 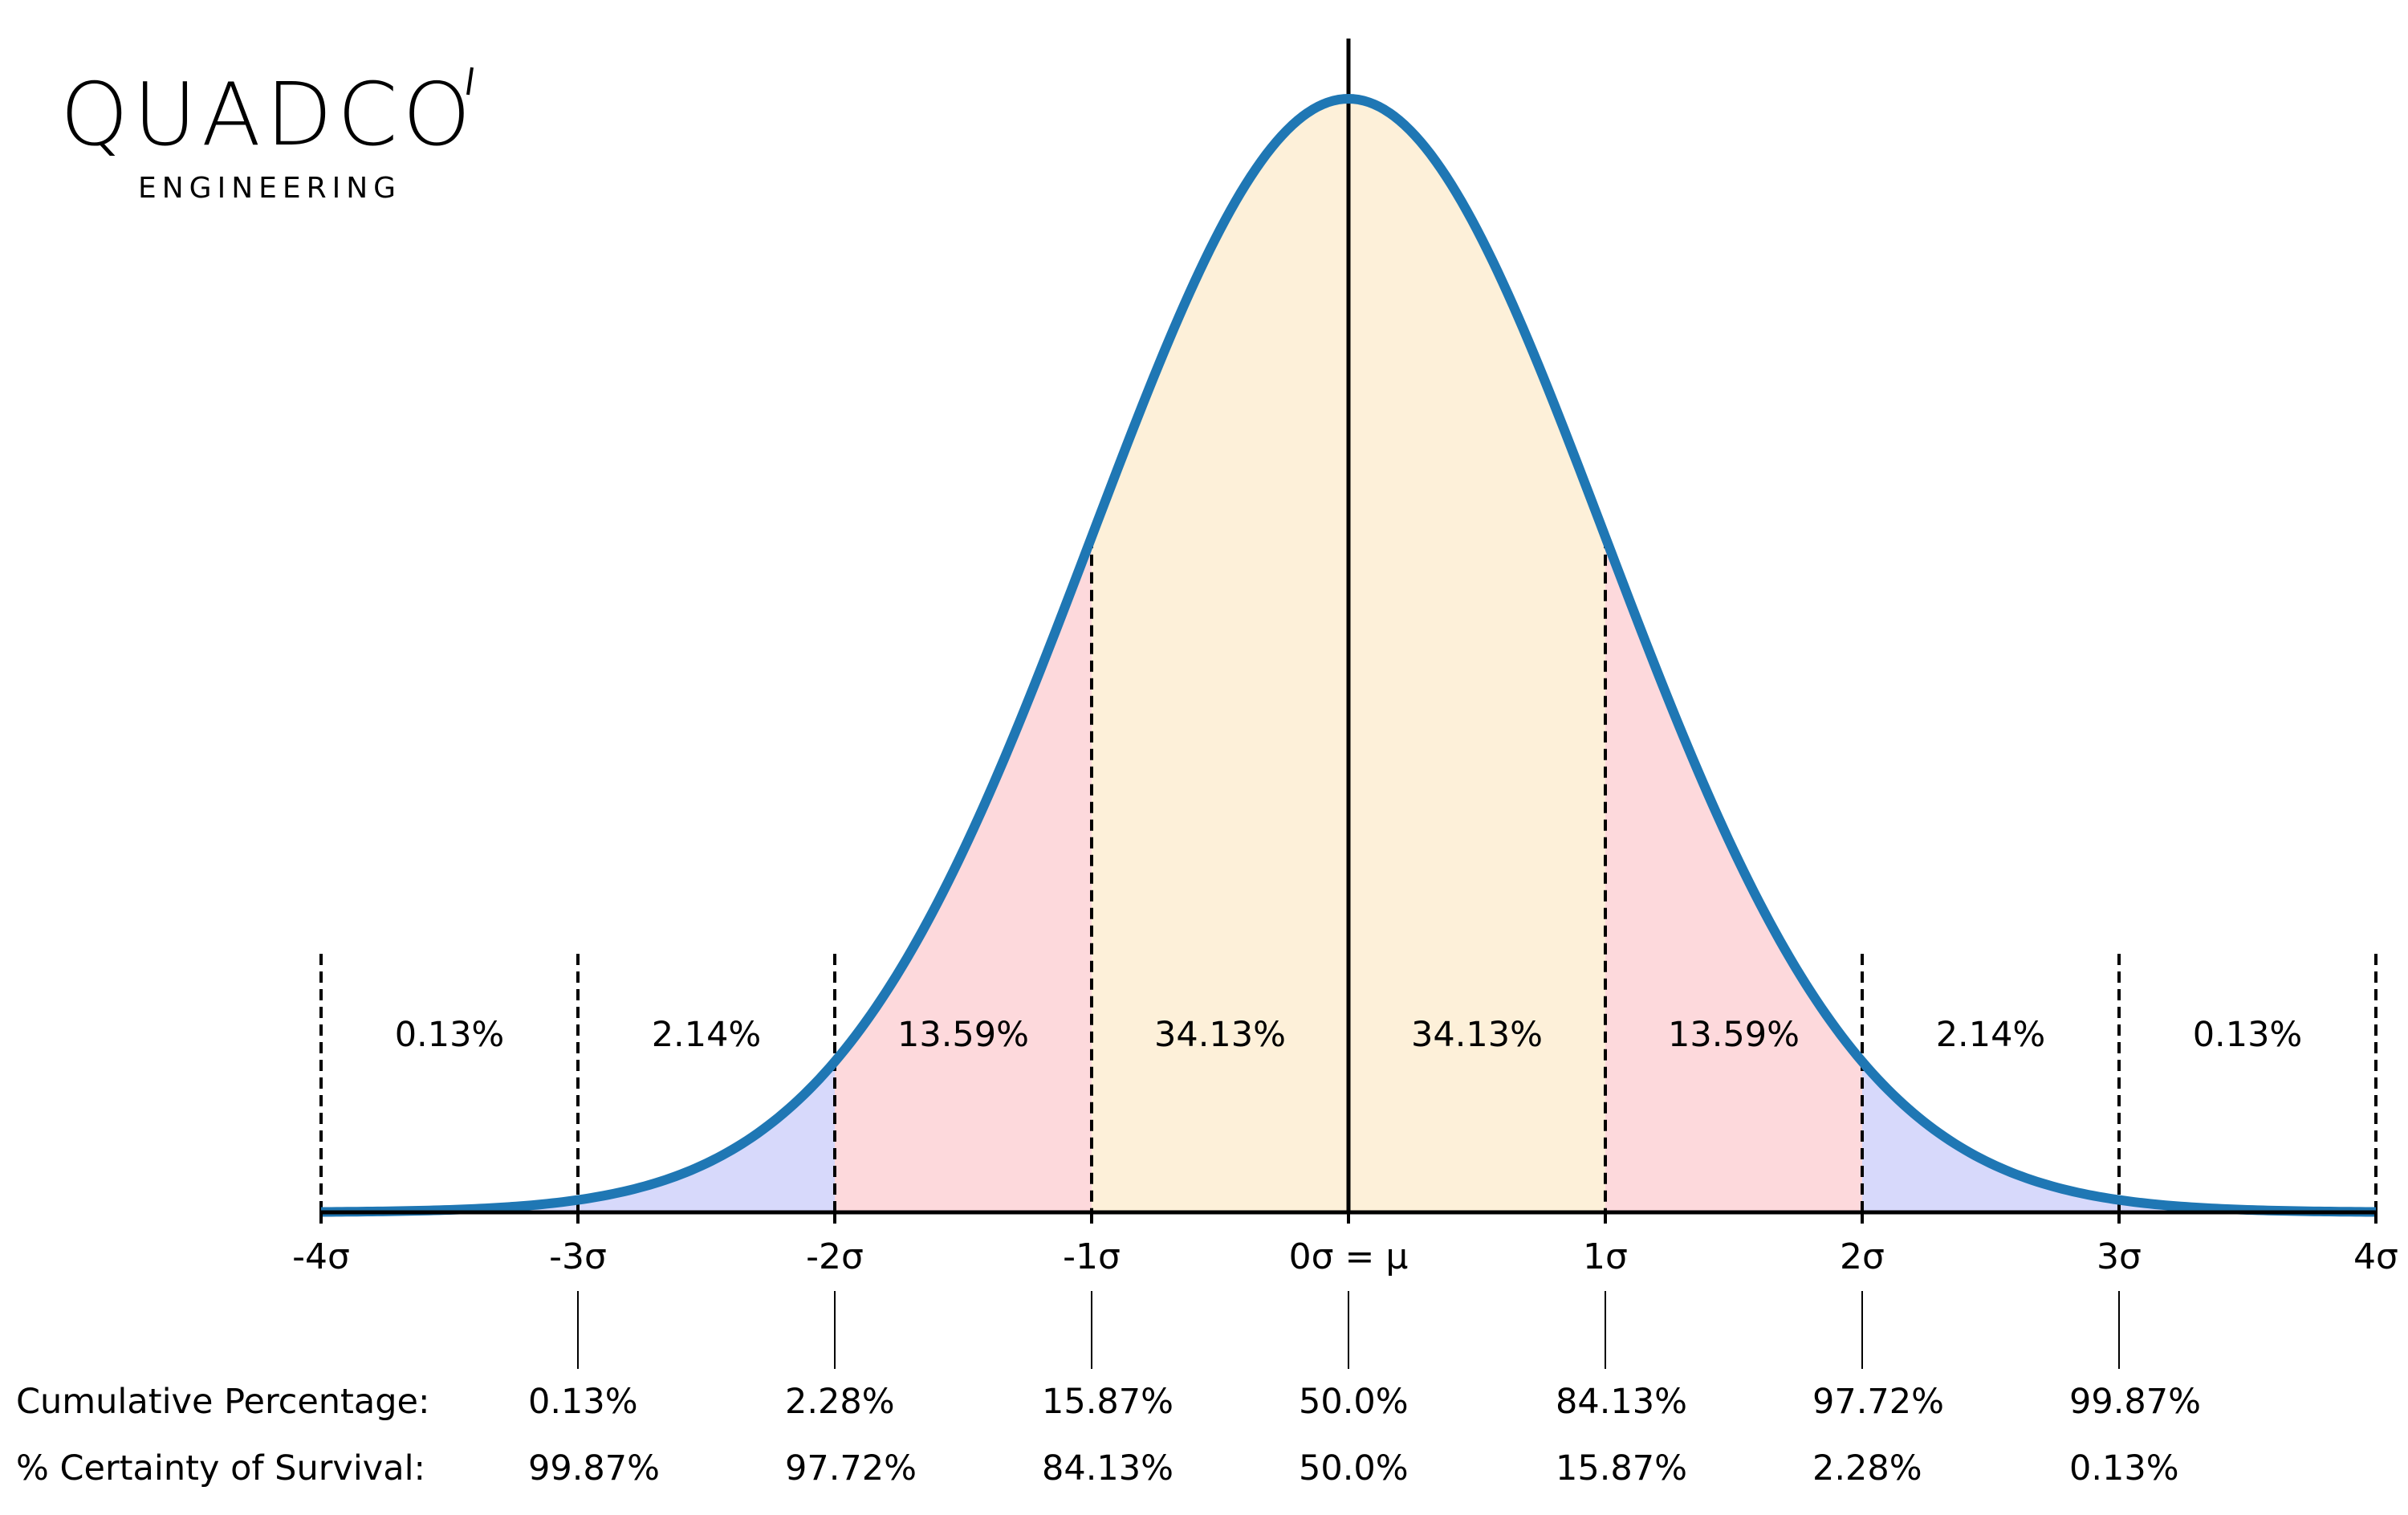 What do you see at coordinates (1621, 1468) in the screenshot?
I see `survival-value: 15.87%` at bounding box center [1621, 1468].